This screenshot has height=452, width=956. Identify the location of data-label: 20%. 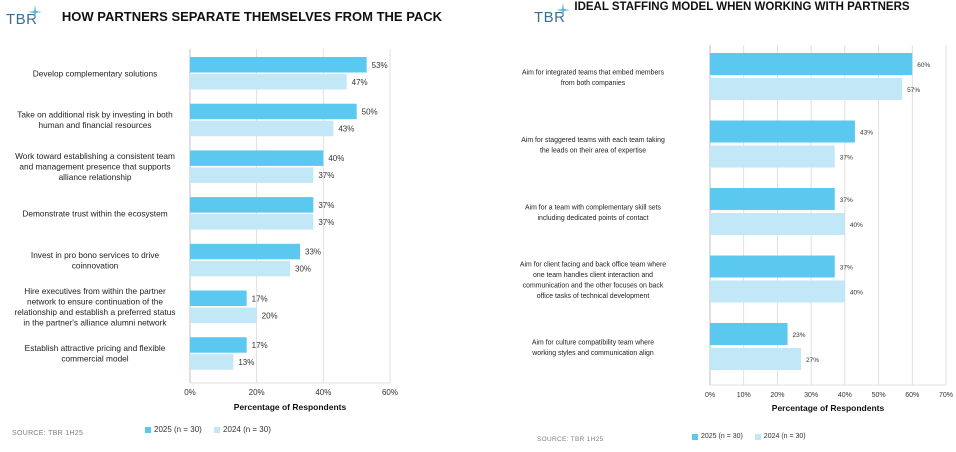
(270, 315).